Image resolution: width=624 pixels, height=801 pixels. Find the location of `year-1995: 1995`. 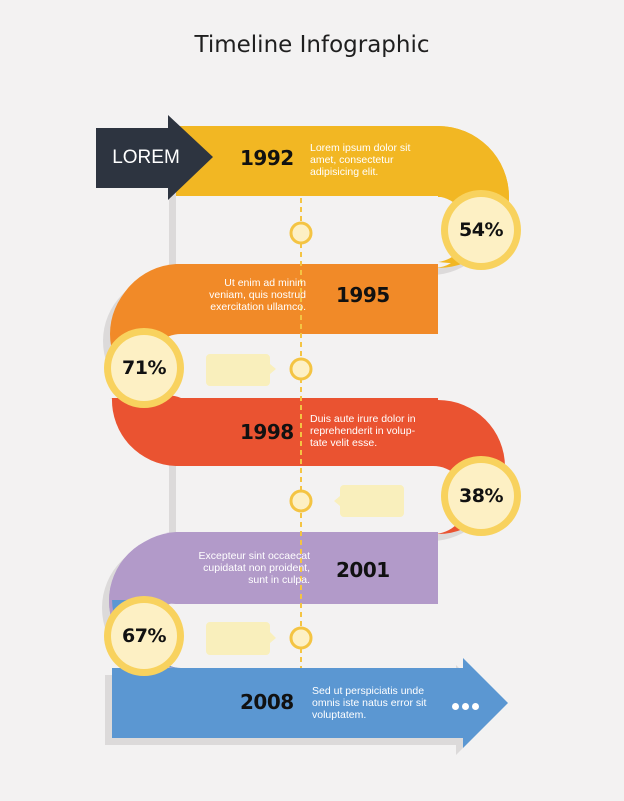

year-1995: 1995 is located at coordinates (363, 295).